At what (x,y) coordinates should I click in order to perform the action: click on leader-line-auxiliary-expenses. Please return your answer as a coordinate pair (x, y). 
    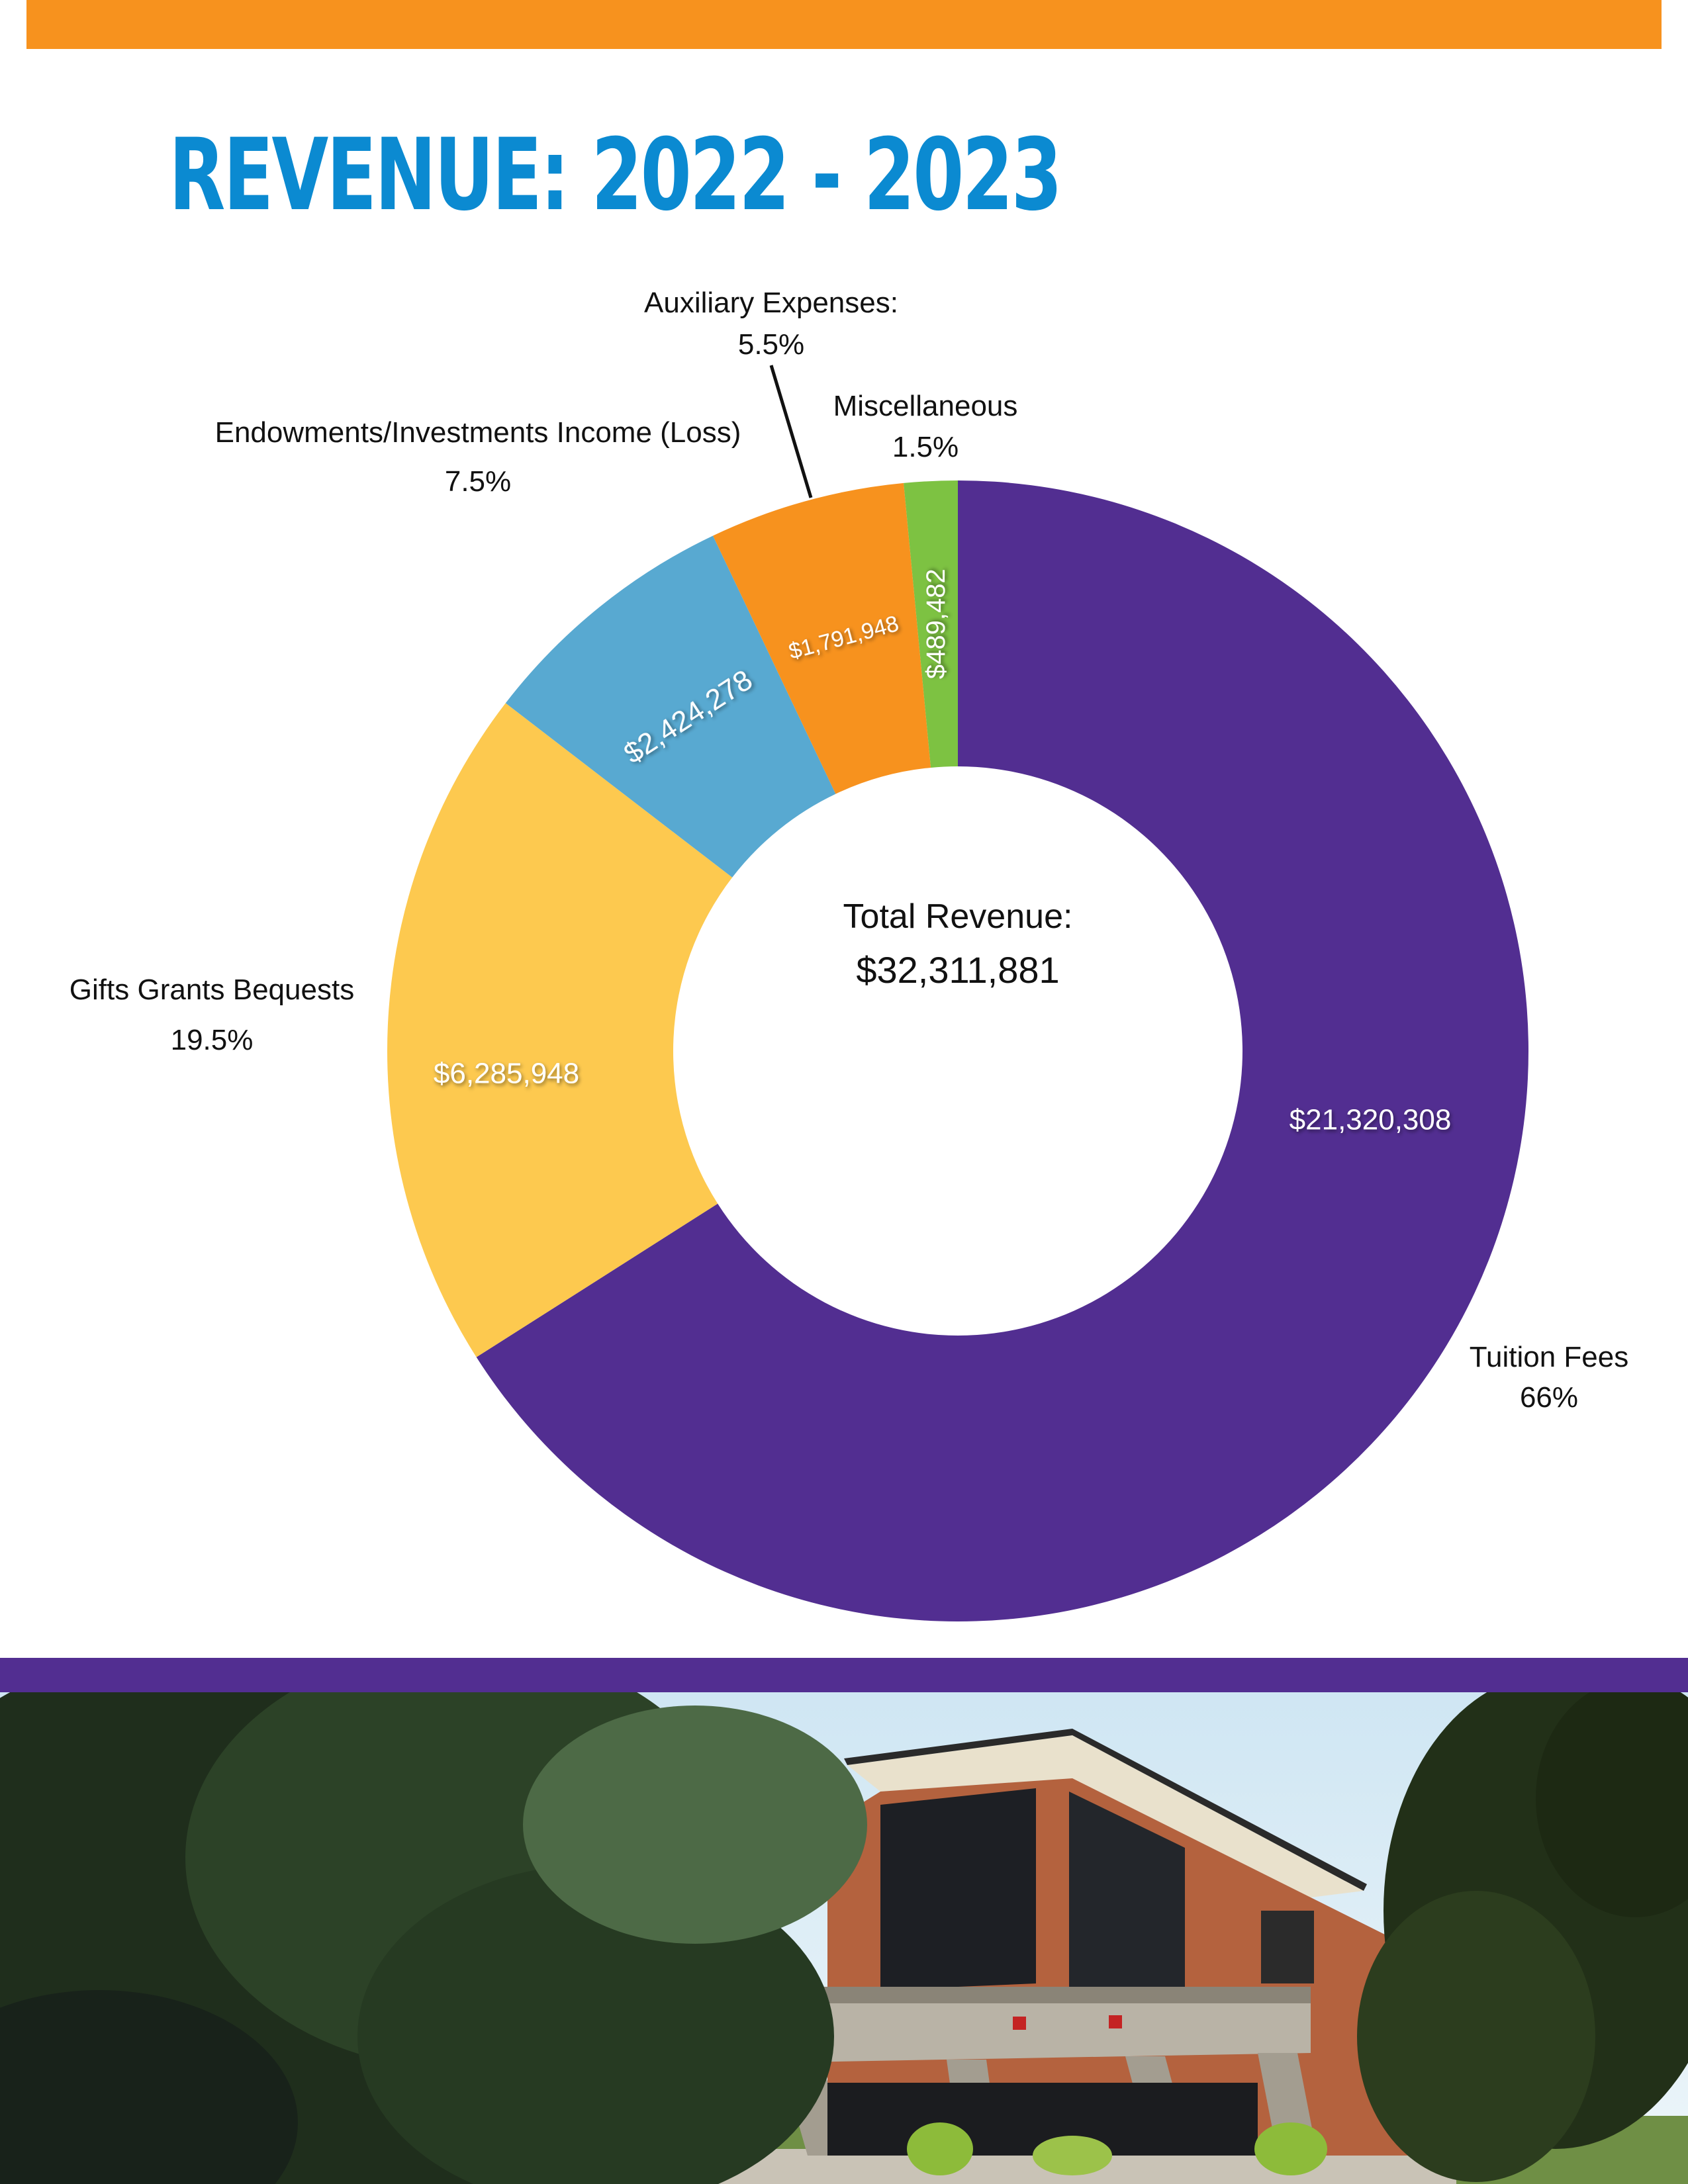
    Looking at the image, I should click on (791, 432).